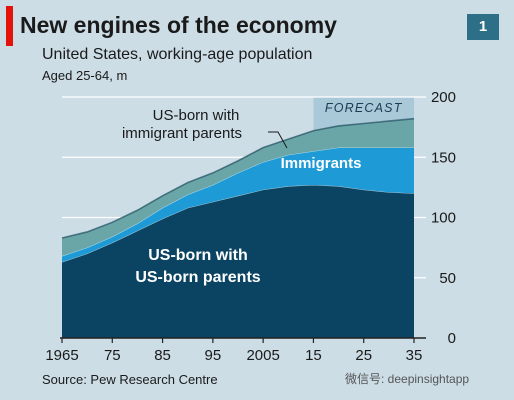  What do you see at coordinates (262, 355) in the screenshot?
I see `x-tick-label-2005: 2005` at bounding box center [262, 355].